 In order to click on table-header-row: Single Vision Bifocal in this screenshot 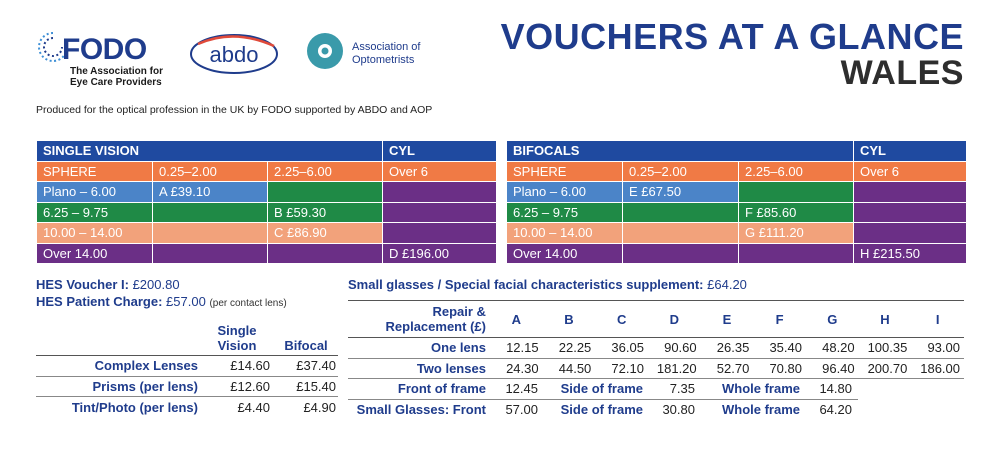, I will do `click(187, 337)`.